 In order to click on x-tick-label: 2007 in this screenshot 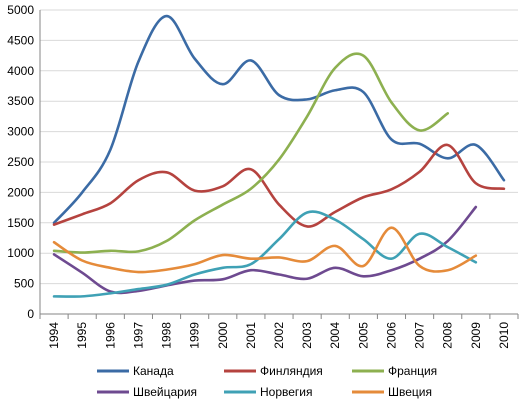, I will do `click(420, 335)`.